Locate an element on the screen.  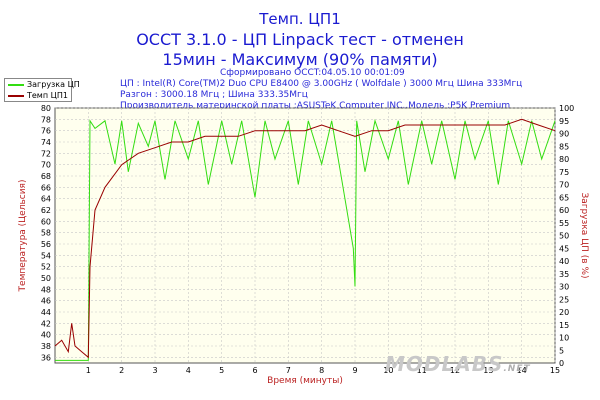
legend-swatch-temp is located at coordinates (16, 96).